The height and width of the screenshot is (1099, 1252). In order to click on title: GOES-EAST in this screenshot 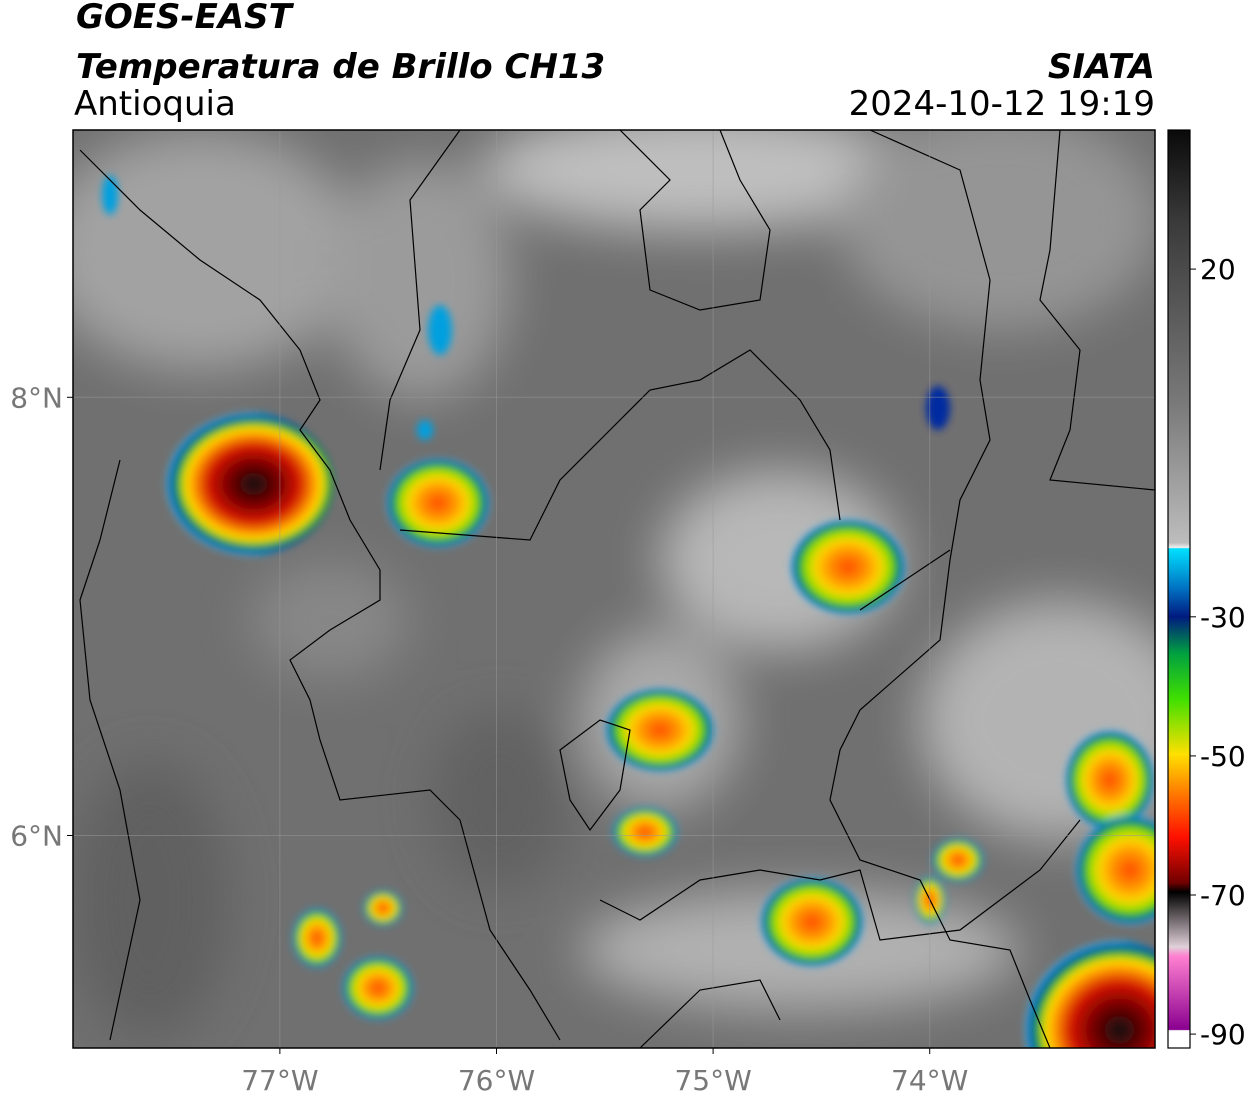, I will do `click(185, 18)`.